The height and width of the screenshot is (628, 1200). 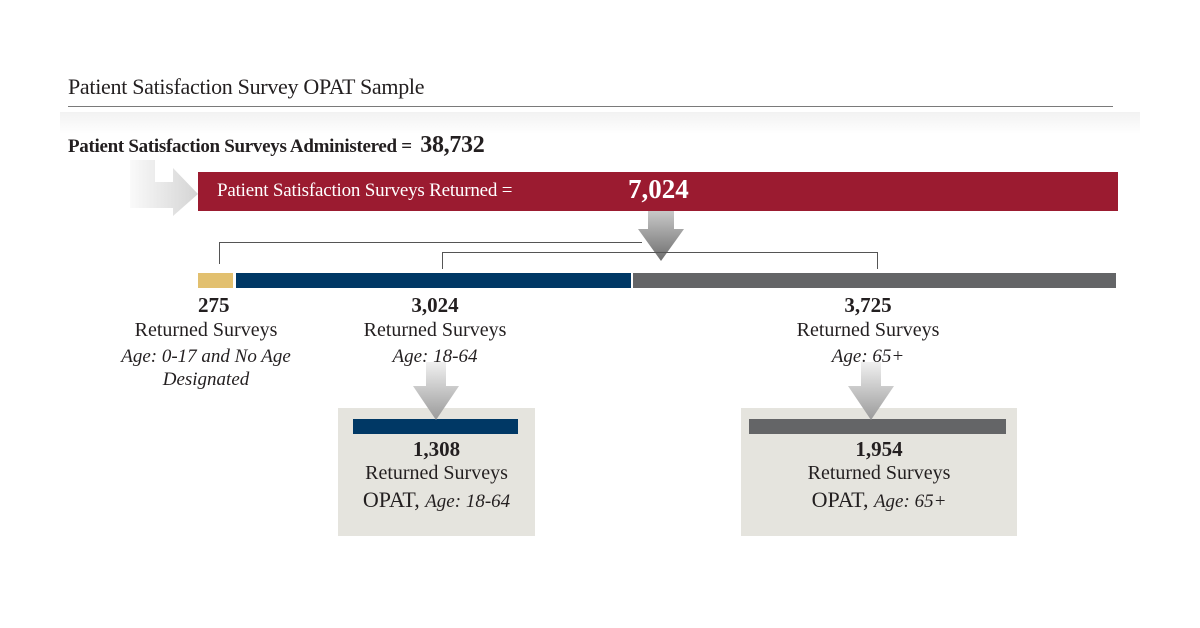 I want to click on opat-age: Age: 18-64, so click(x=468, y=501).